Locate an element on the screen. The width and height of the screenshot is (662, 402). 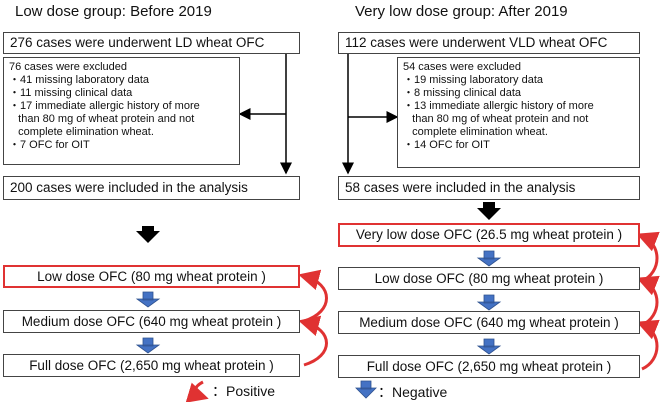
right-medium-dose-box: Medium dose OFC (640 mg wheat protein ) is located at coordinates (489, 322).